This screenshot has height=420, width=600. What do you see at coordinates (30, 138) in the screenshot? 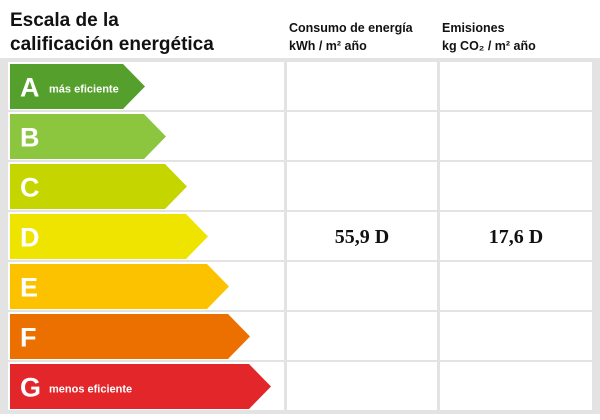
I see `rating-letter: B` at bounding box center [30, 138].